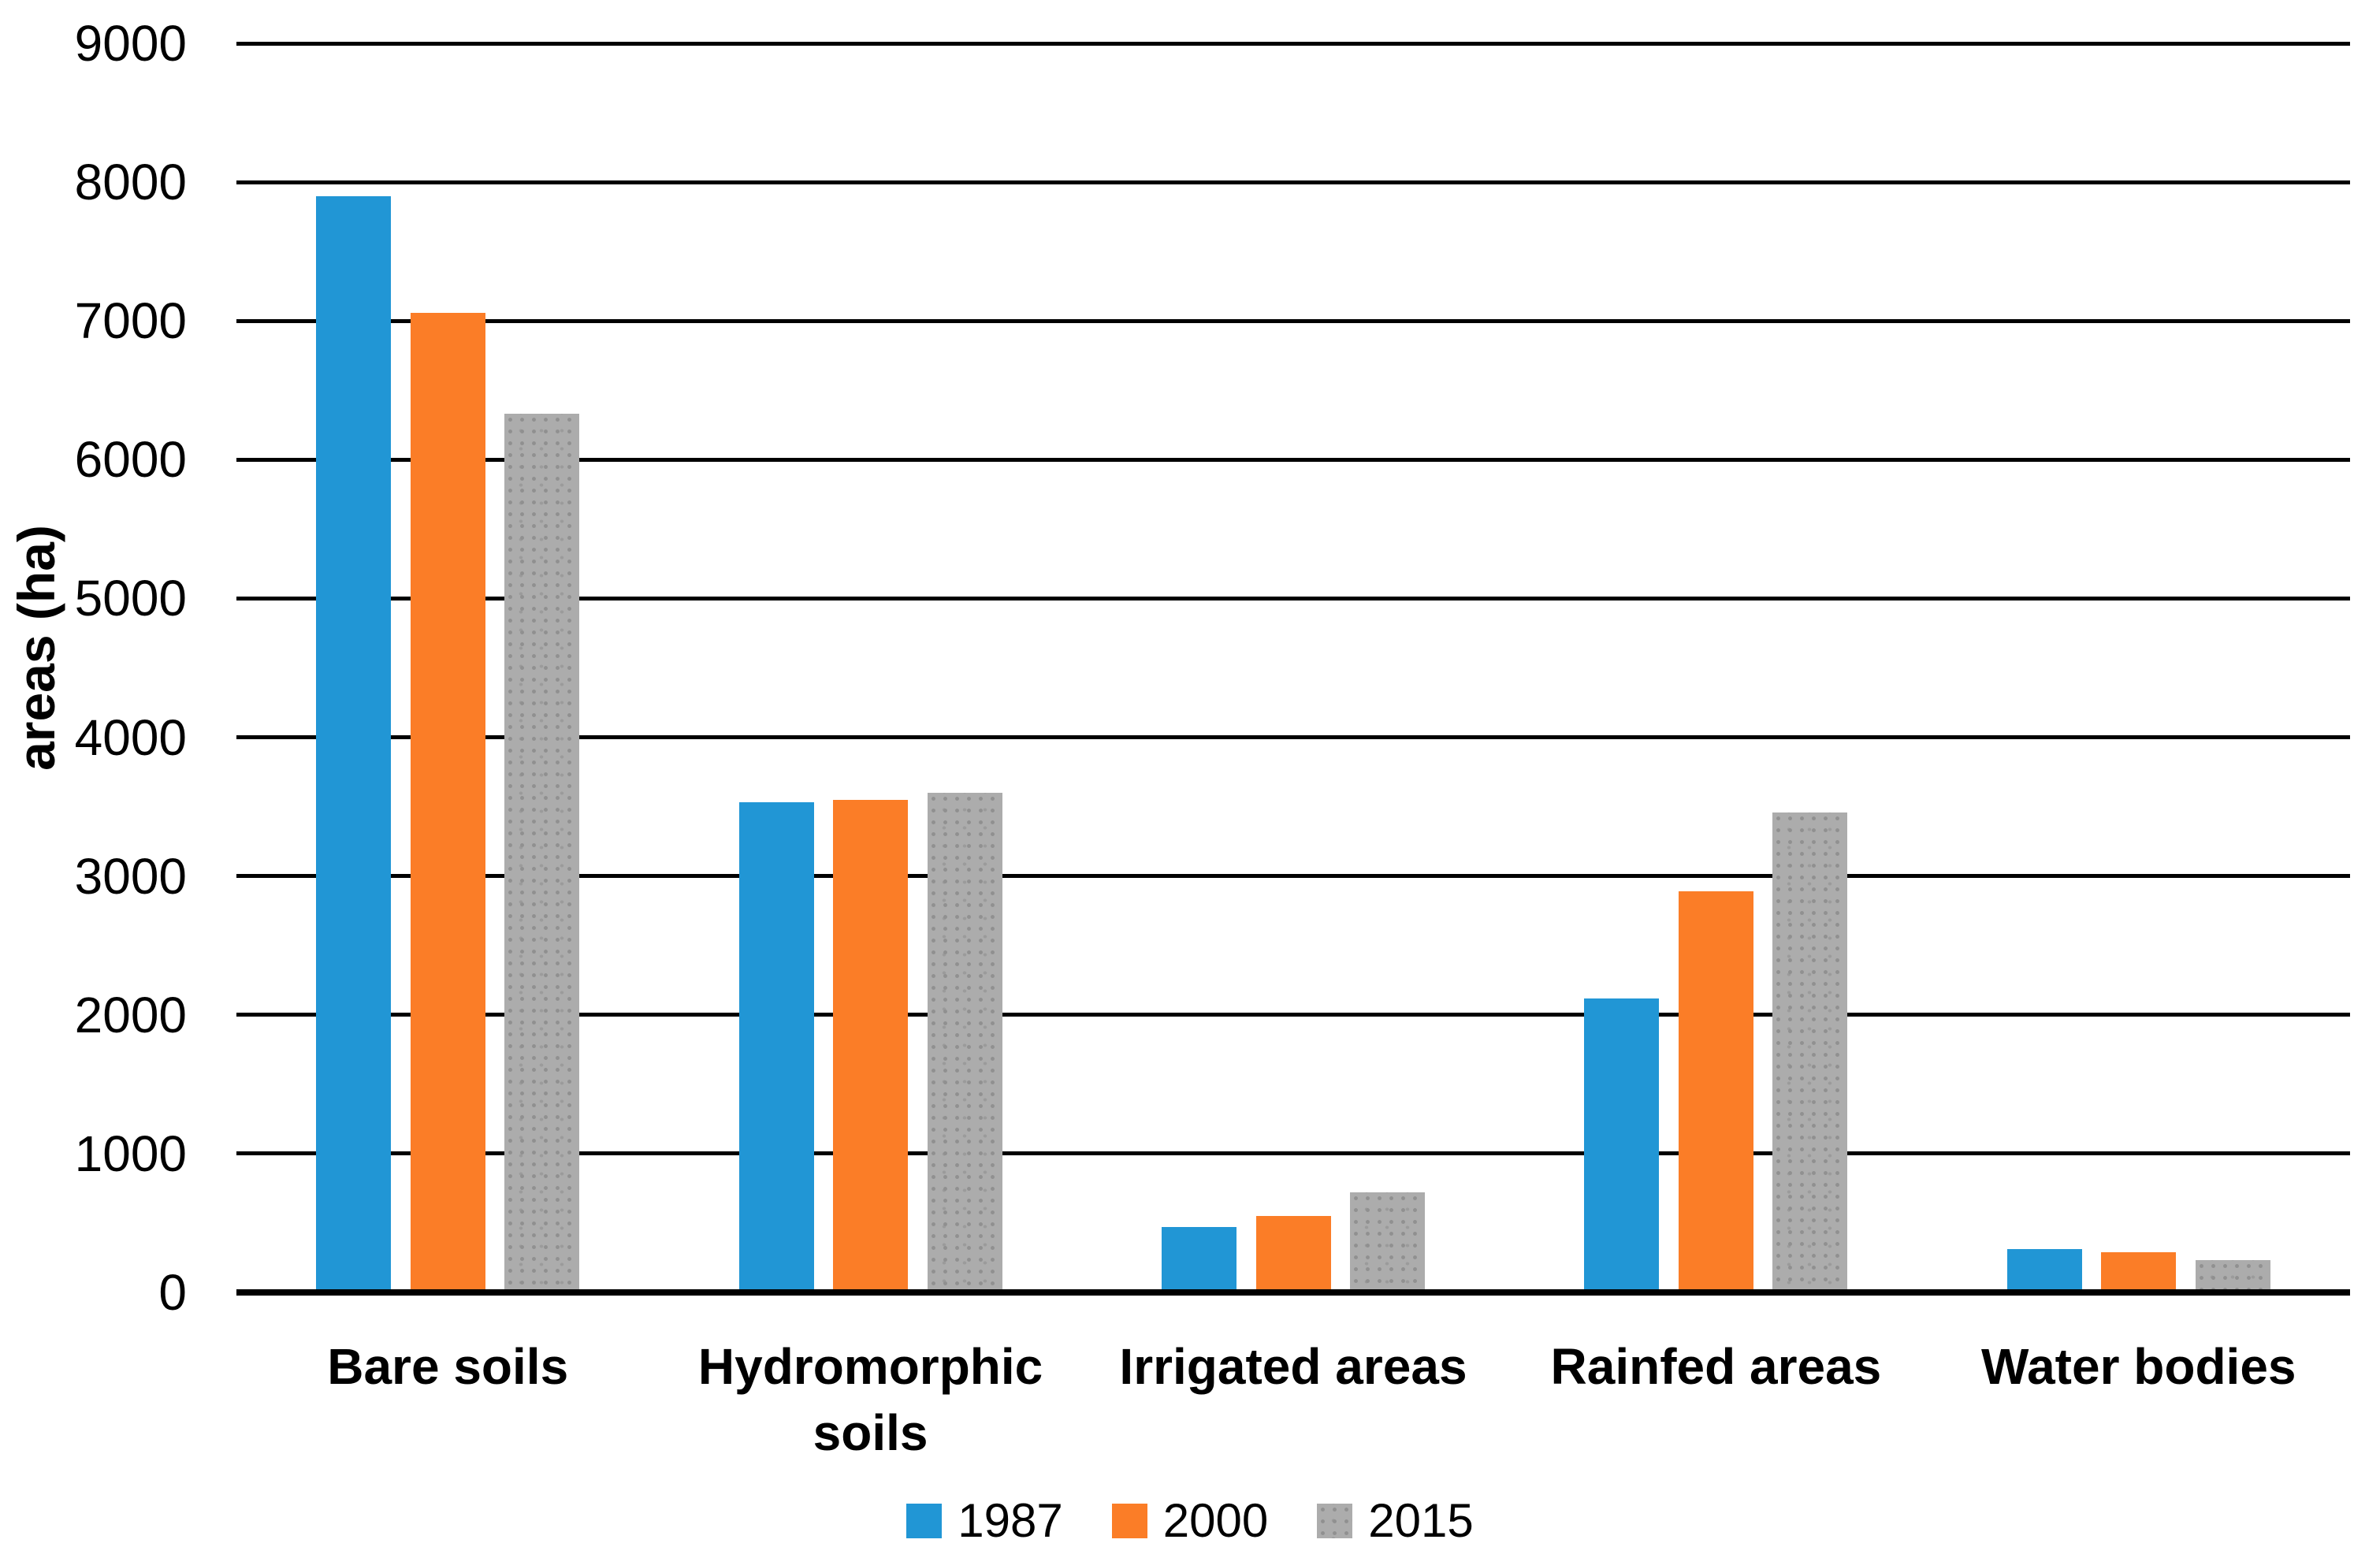 The width and height of the screenshot is (2380, 1558). I want to click on bar-1987-rainfed-areas, so click(1622, 1145).